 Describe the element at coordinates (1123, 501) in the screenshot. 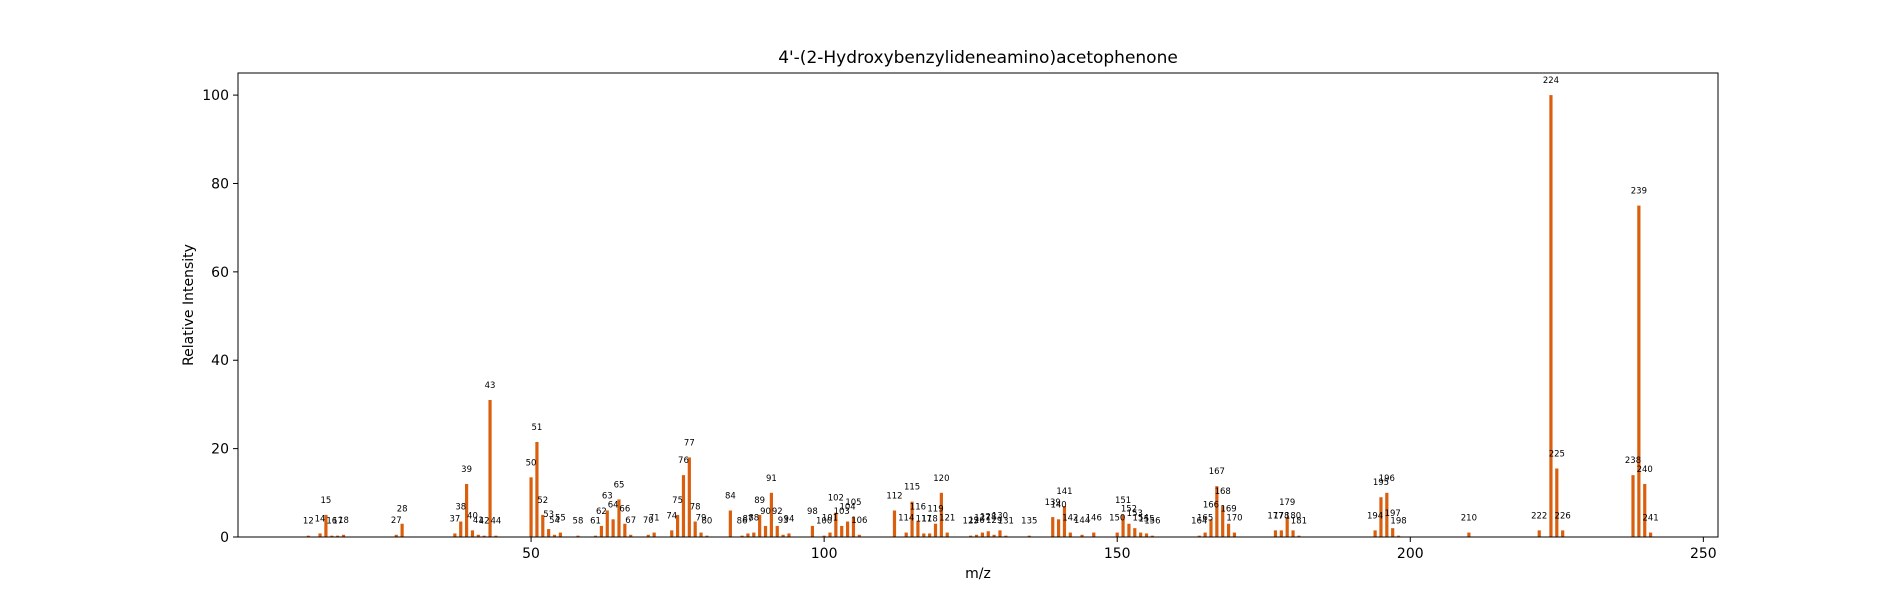

I see `peak-label-151: 151` at that location.